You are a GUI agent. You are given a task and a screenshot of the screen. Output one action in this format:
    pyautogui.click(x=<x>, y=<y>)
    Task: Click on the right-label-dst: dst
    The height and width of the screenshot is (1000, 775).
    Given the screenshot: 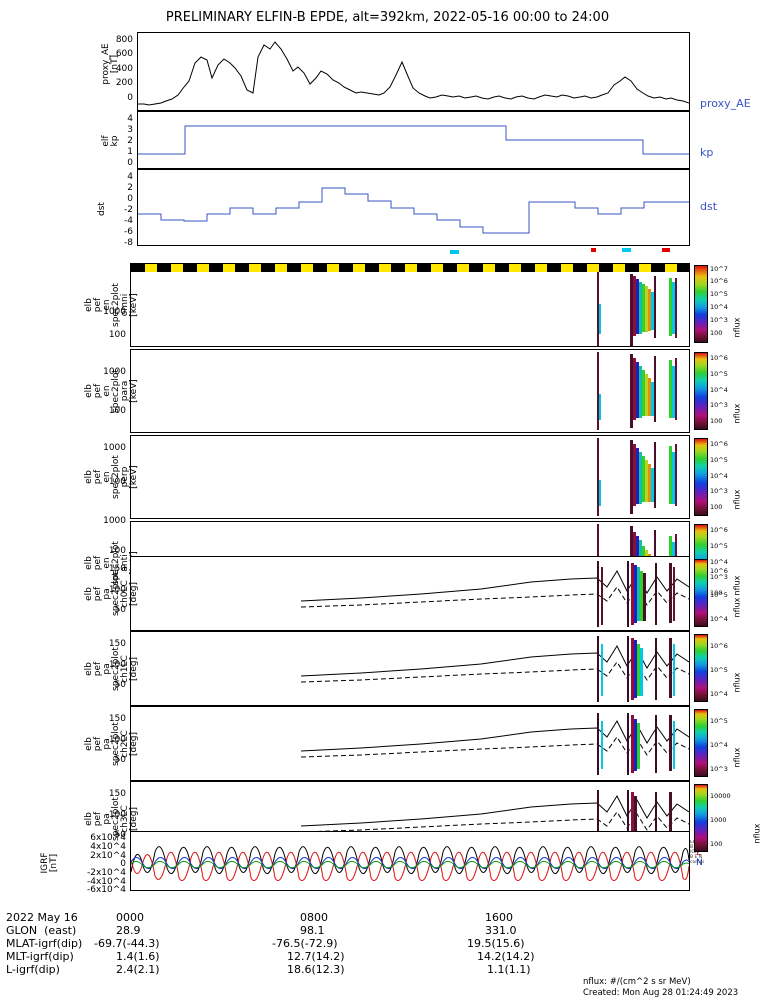 What is the action you would take?
    pyautogui.click(x=709, y=206)
    